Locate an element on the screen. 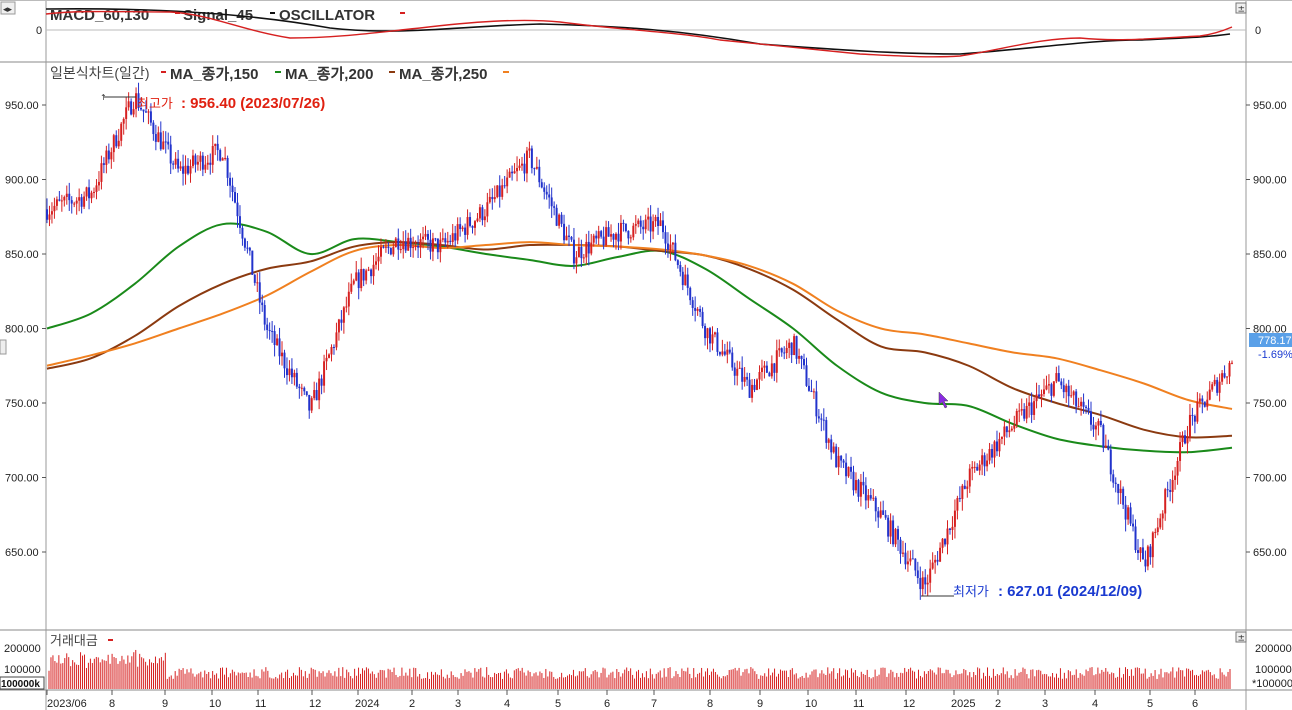 Image resolution: width=1292 pixels, height=710 pixels. volume-panel-menu-button is located at coordinates (1241, 637).